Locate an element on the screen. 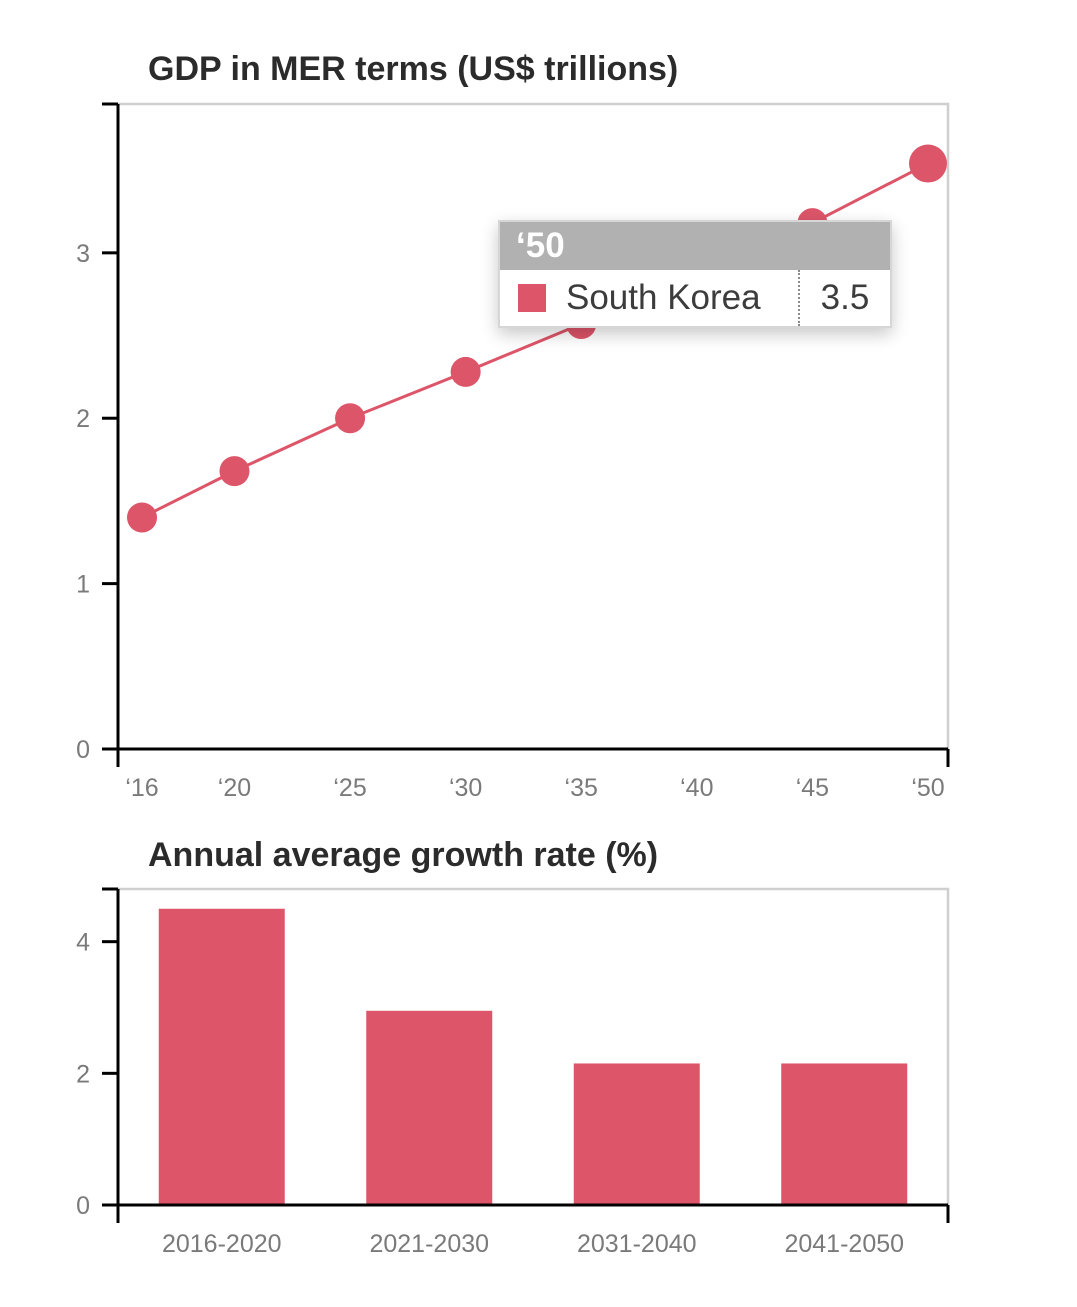 This screenshot has width=1077, height=1307. tooltip-separator is located at coordinates (799, 298).